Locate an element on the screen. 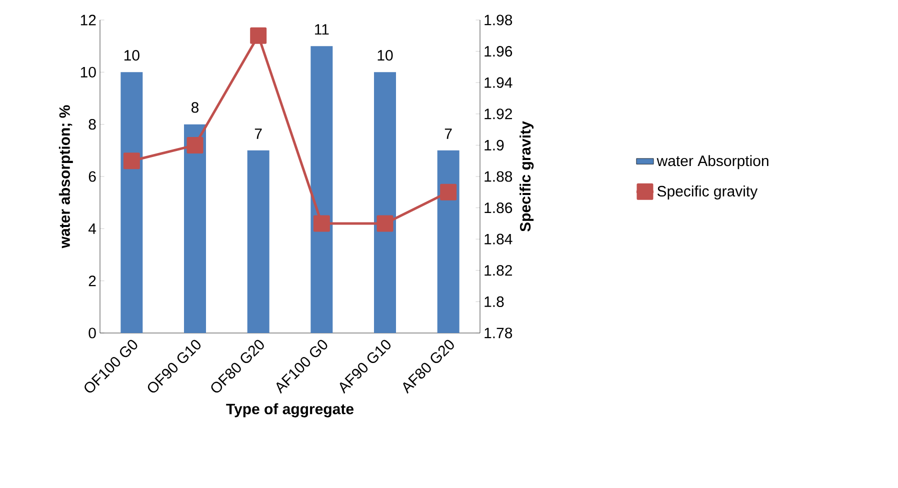  x-axis-title: Type of aggregate is located at coordinates (290, 410).